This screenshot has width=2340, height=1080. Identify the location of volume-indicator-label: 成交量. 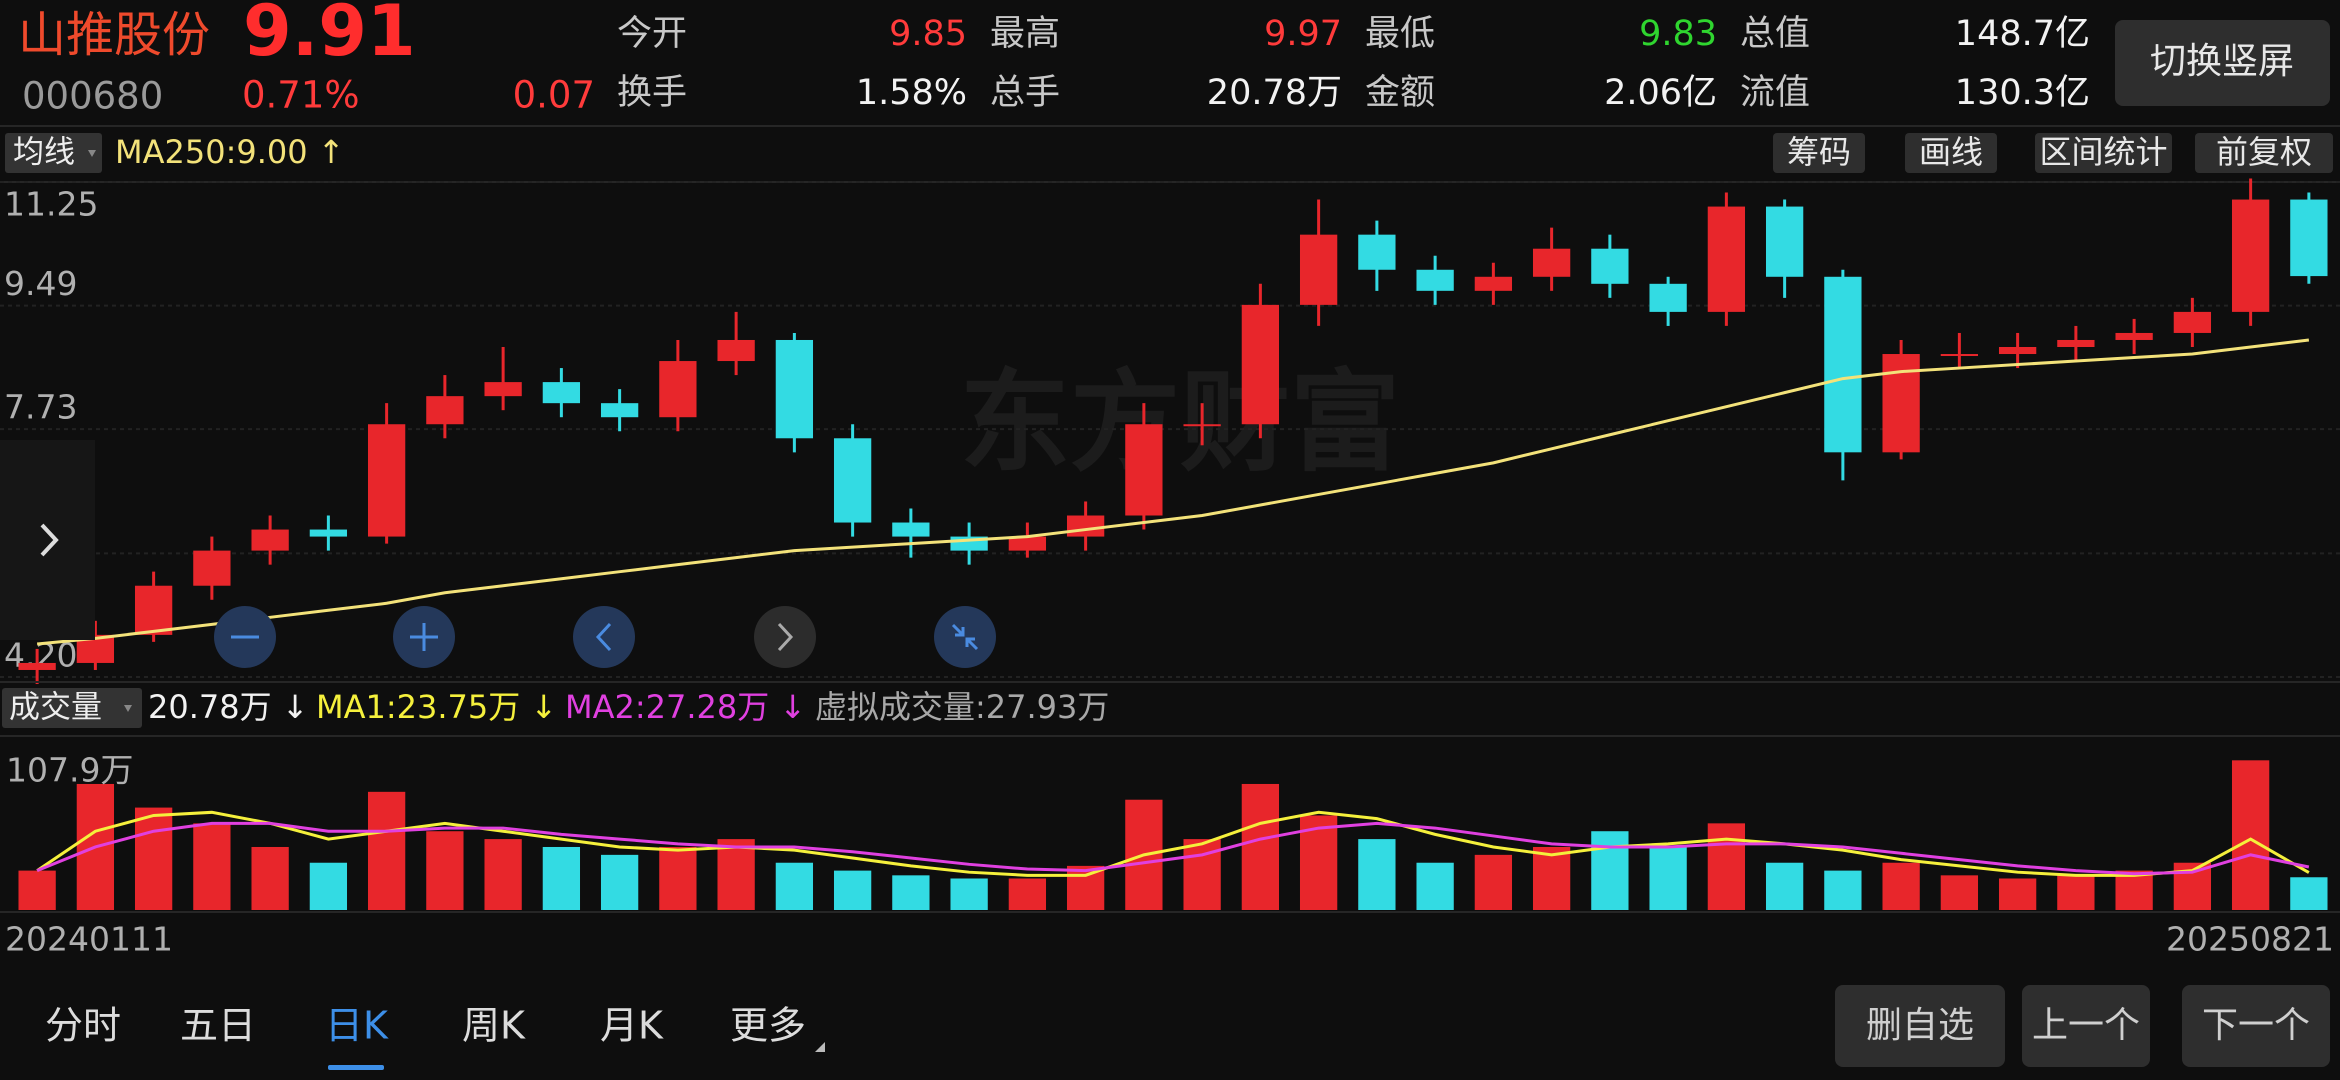
(55, 708).